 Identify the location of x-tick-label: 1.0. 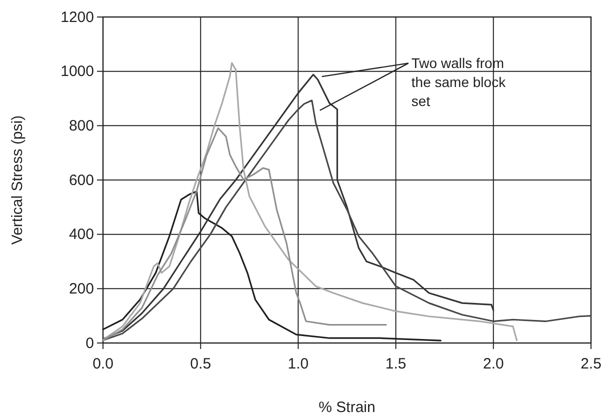
(298, 364).